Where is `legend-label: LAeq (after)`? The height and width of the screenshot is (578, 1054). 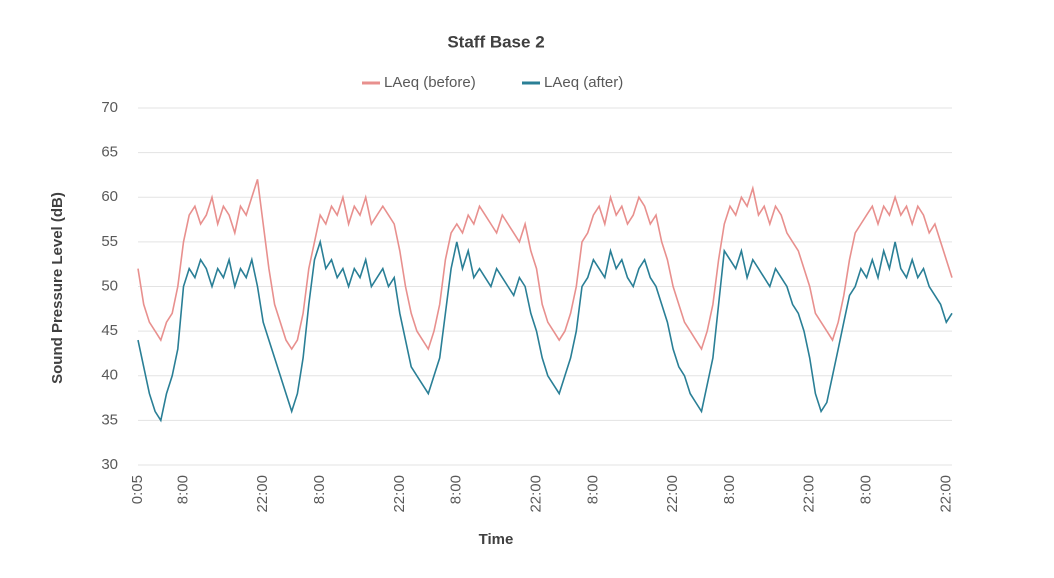
legend-label: LAeq (after) is located at coordinates (583, 82).